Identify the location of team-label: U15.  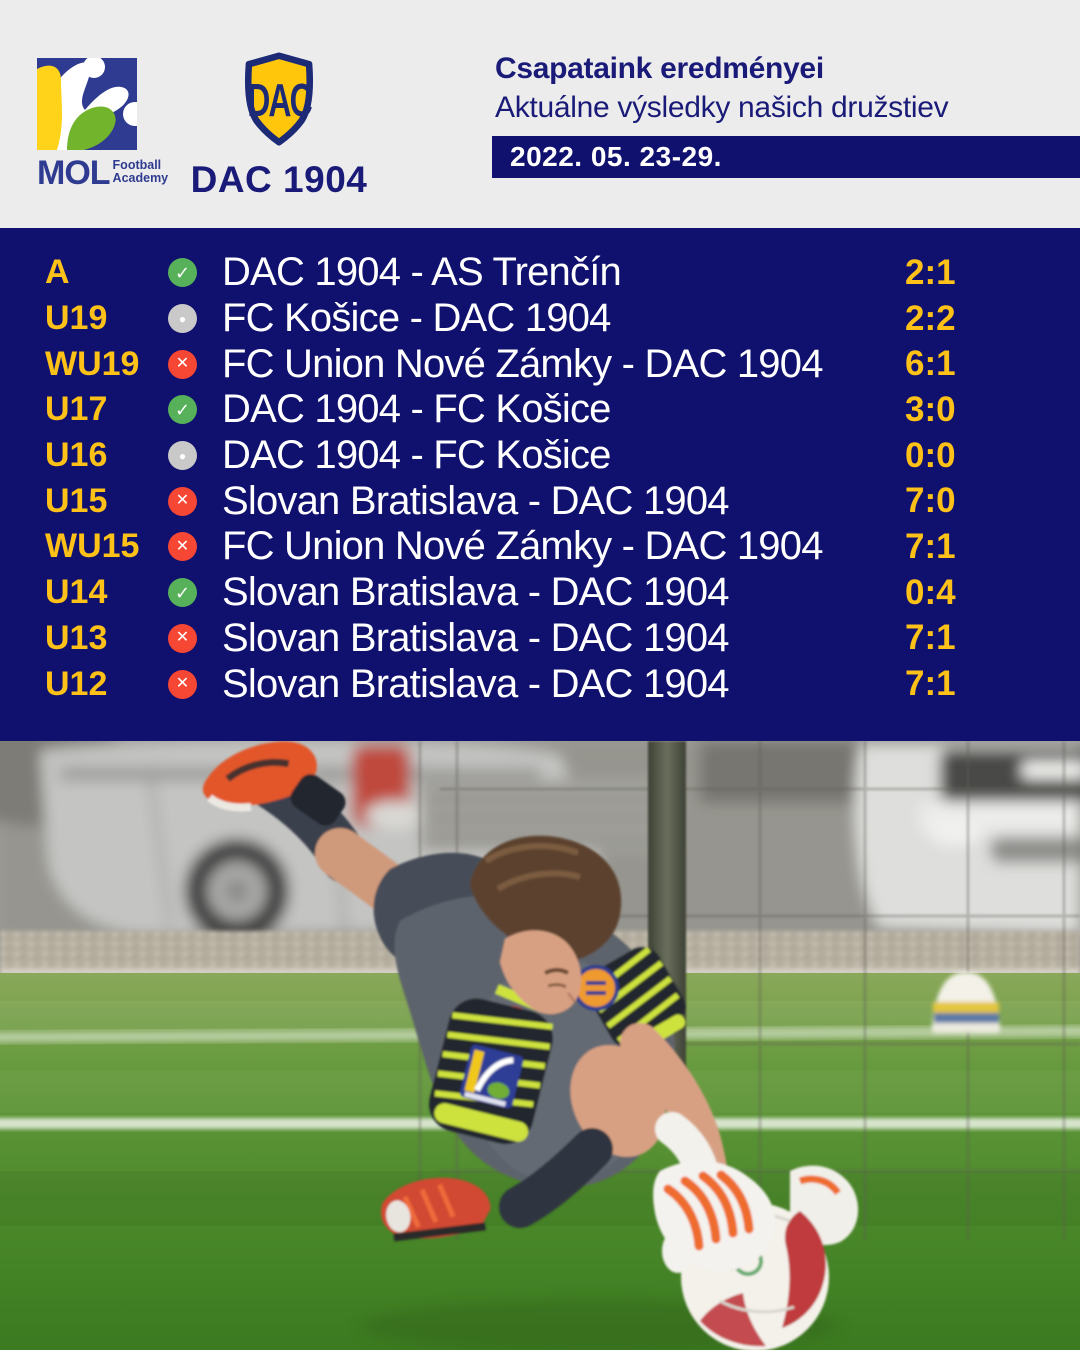
(76, 500).